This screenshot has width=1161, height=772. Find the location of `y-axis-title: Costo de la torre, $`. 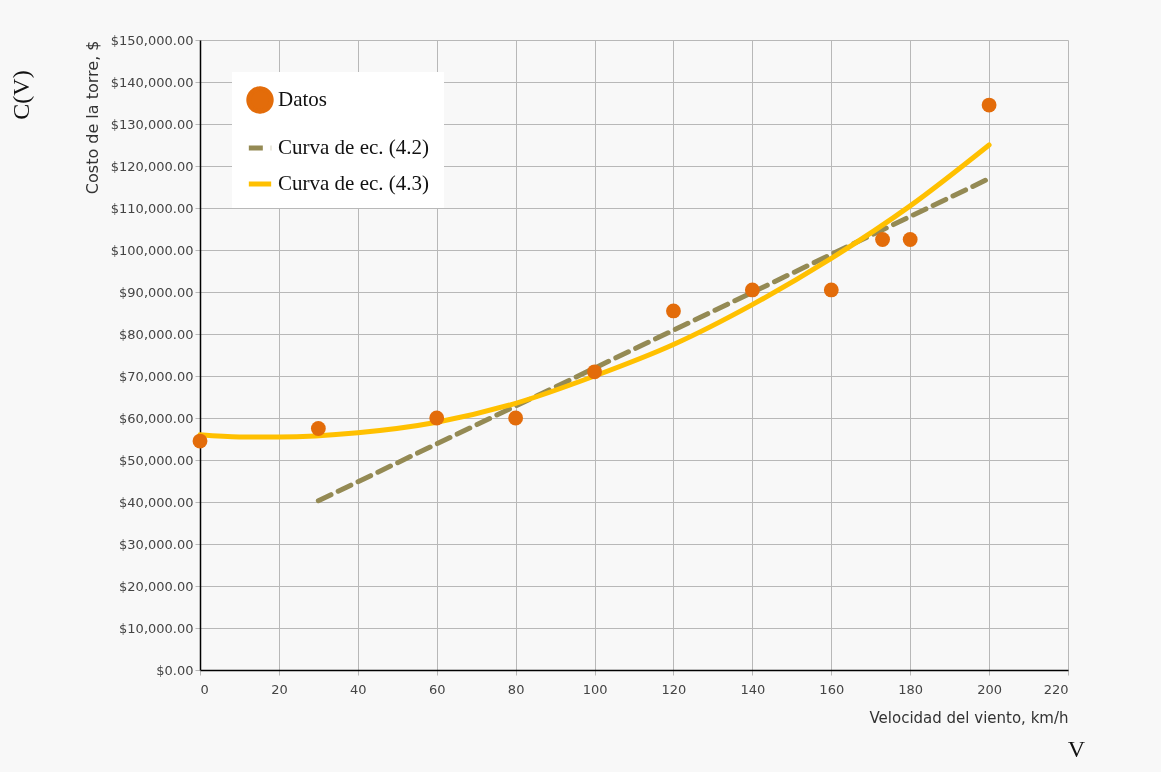

y-axis-title: Costo de la torre, $ is located at coordinates (92, 117).